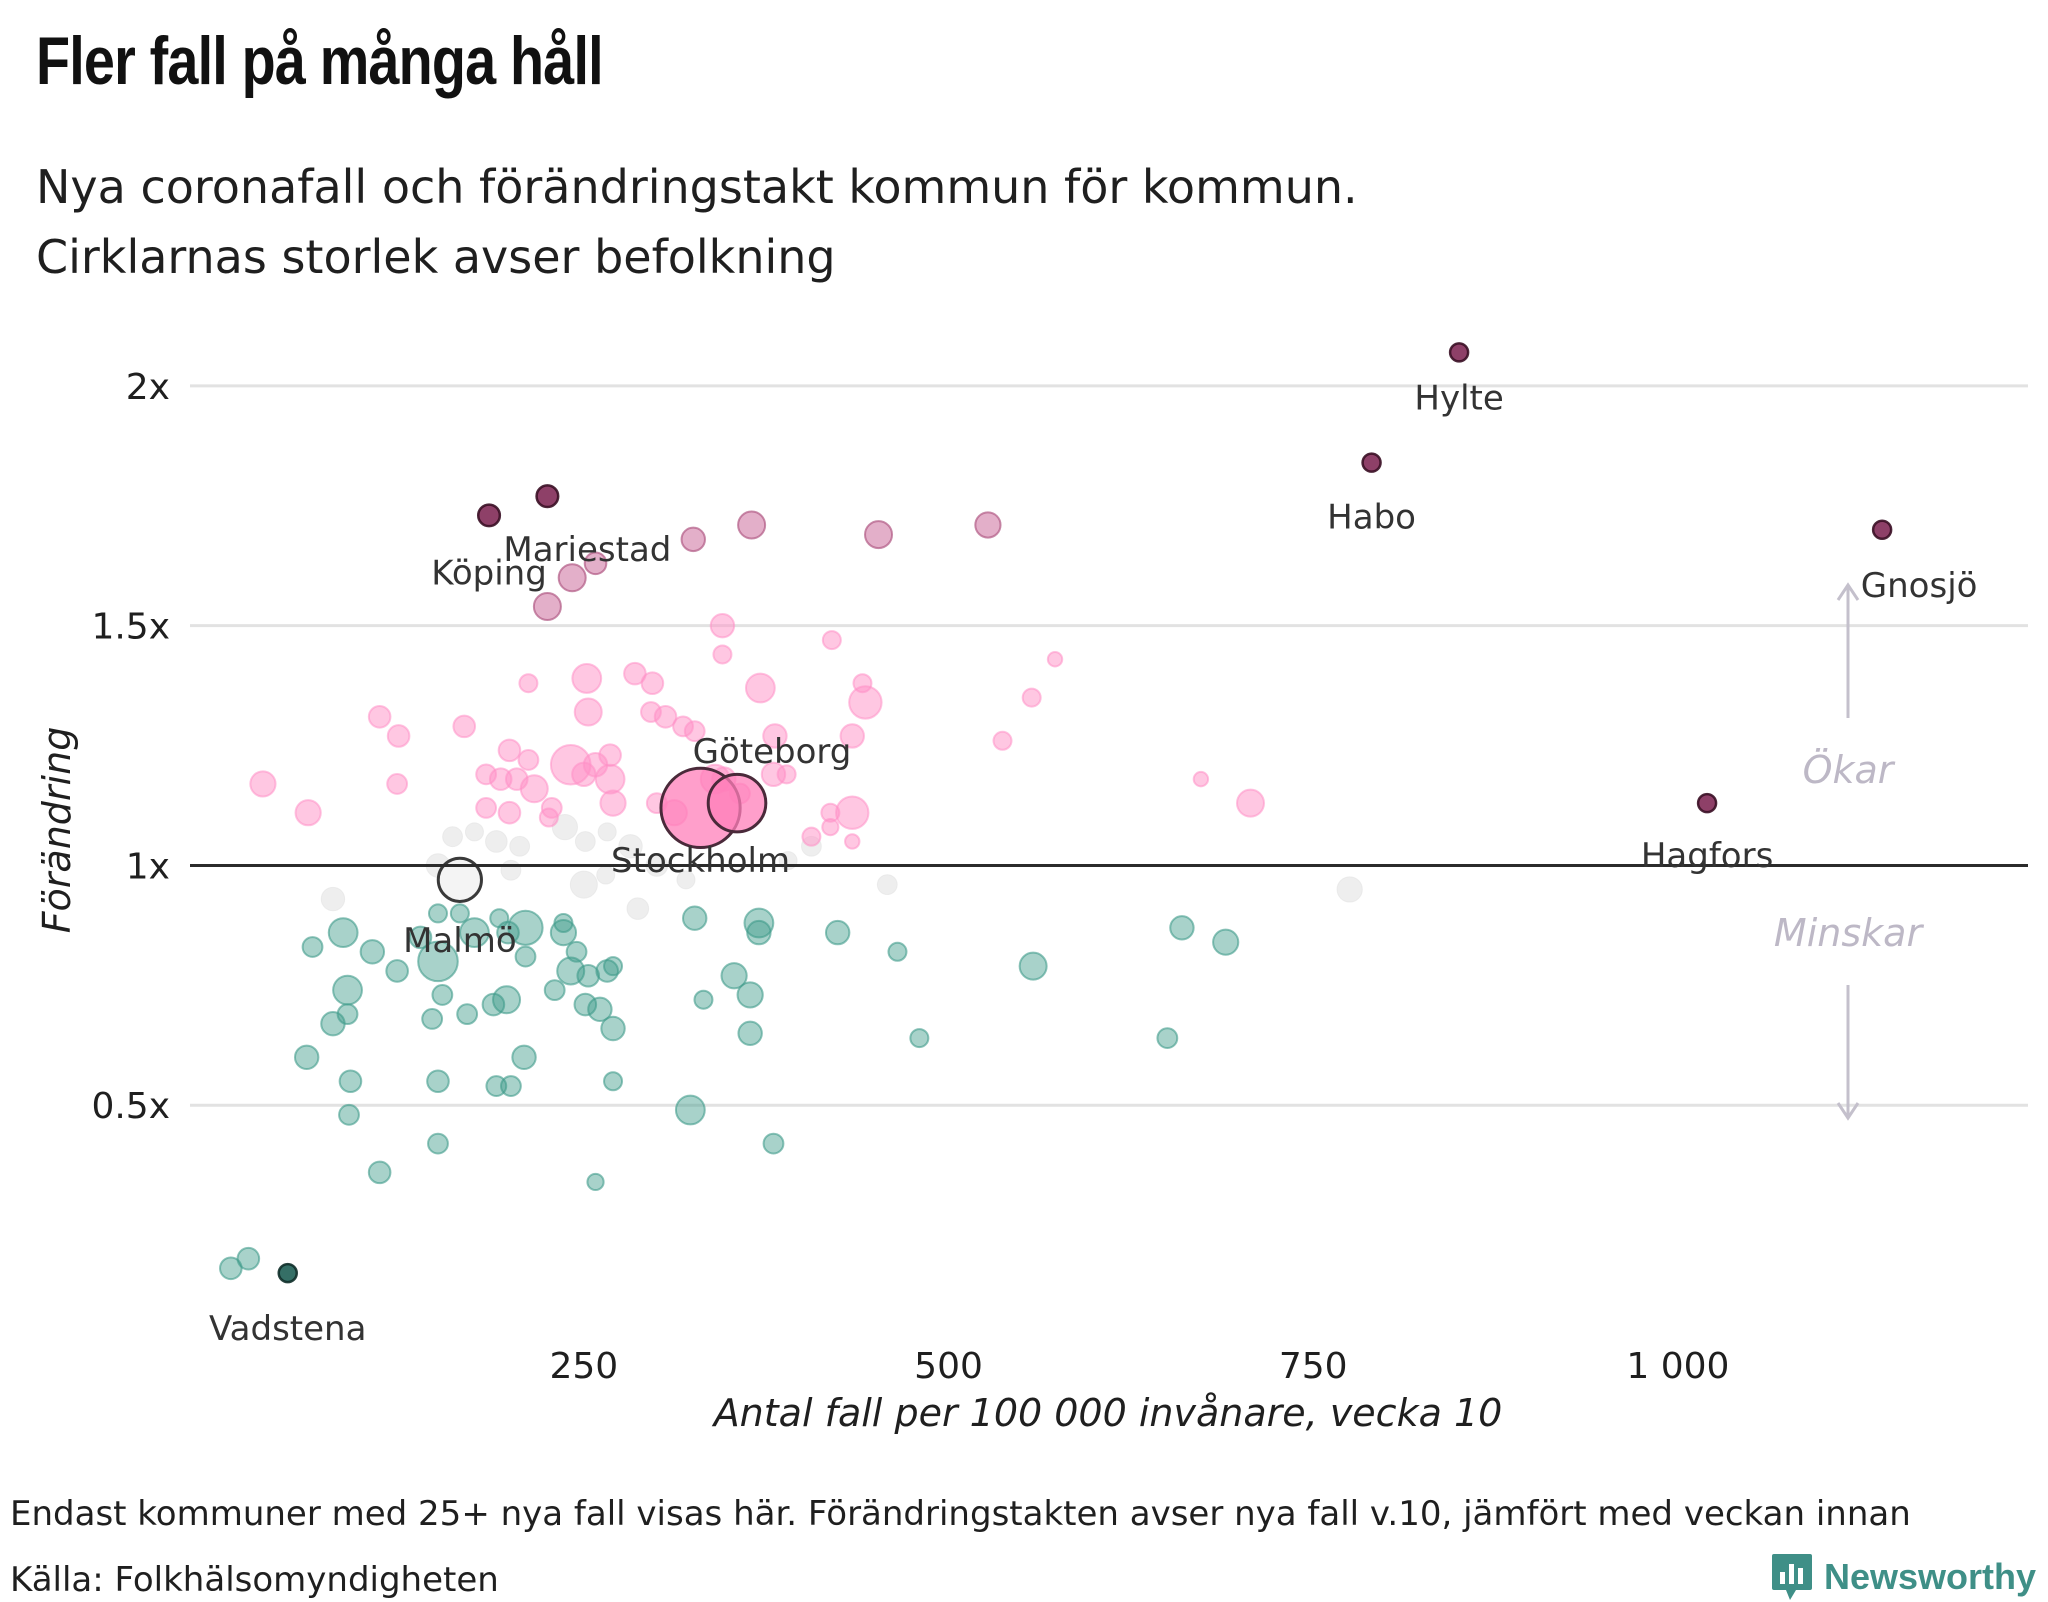 The image size is (2048, 1602). I want to click on y-axis-ticks: 0.5x 1x 1.5x 2x, so click(130, 747).